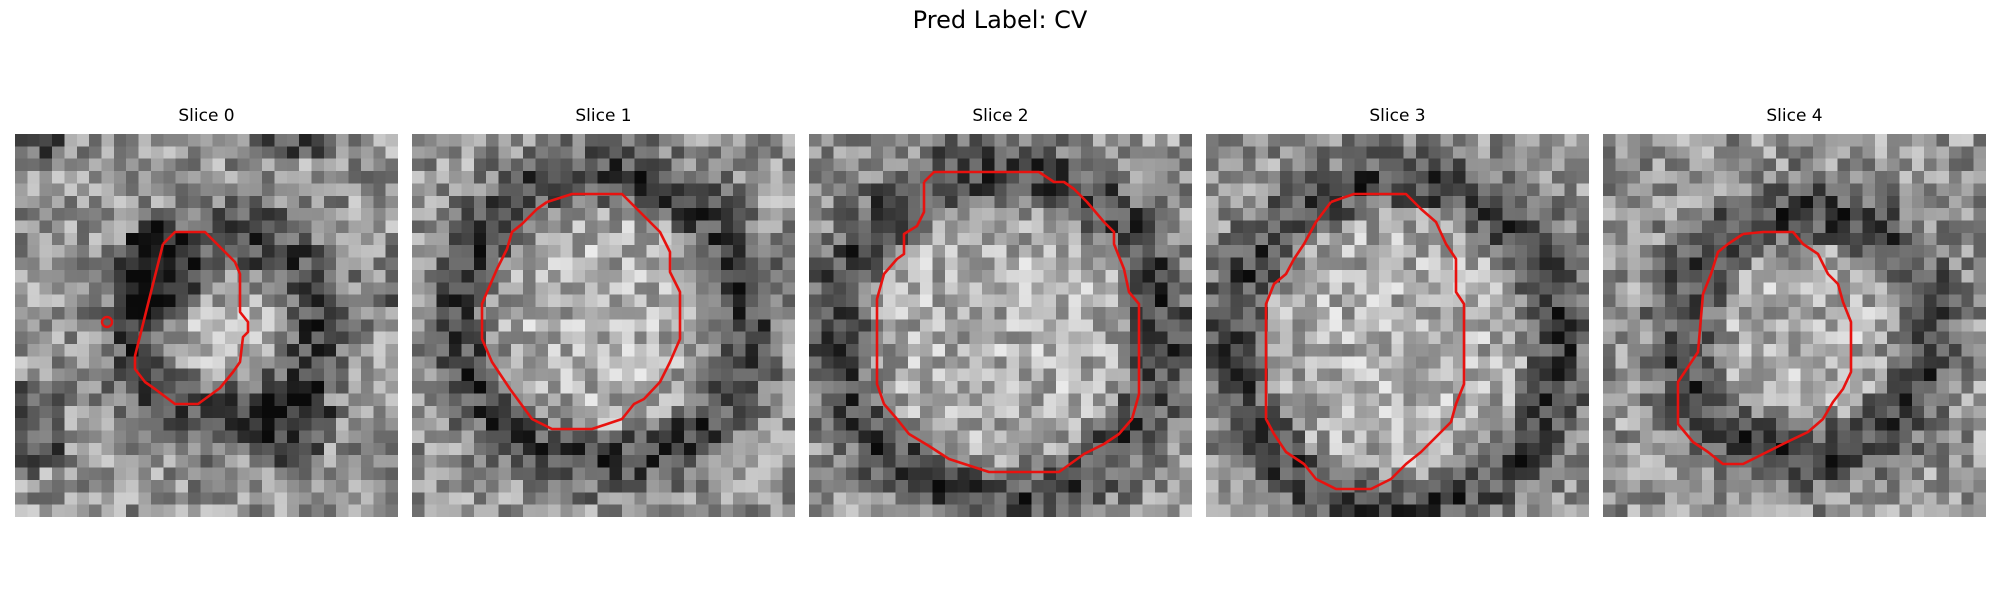 The width and height of the screenshot is (2000, 600). What do you see at coordinates (603, 116) in the screenshot?
I see `slice-title: Slice 1` at bounding box center [603, 116].